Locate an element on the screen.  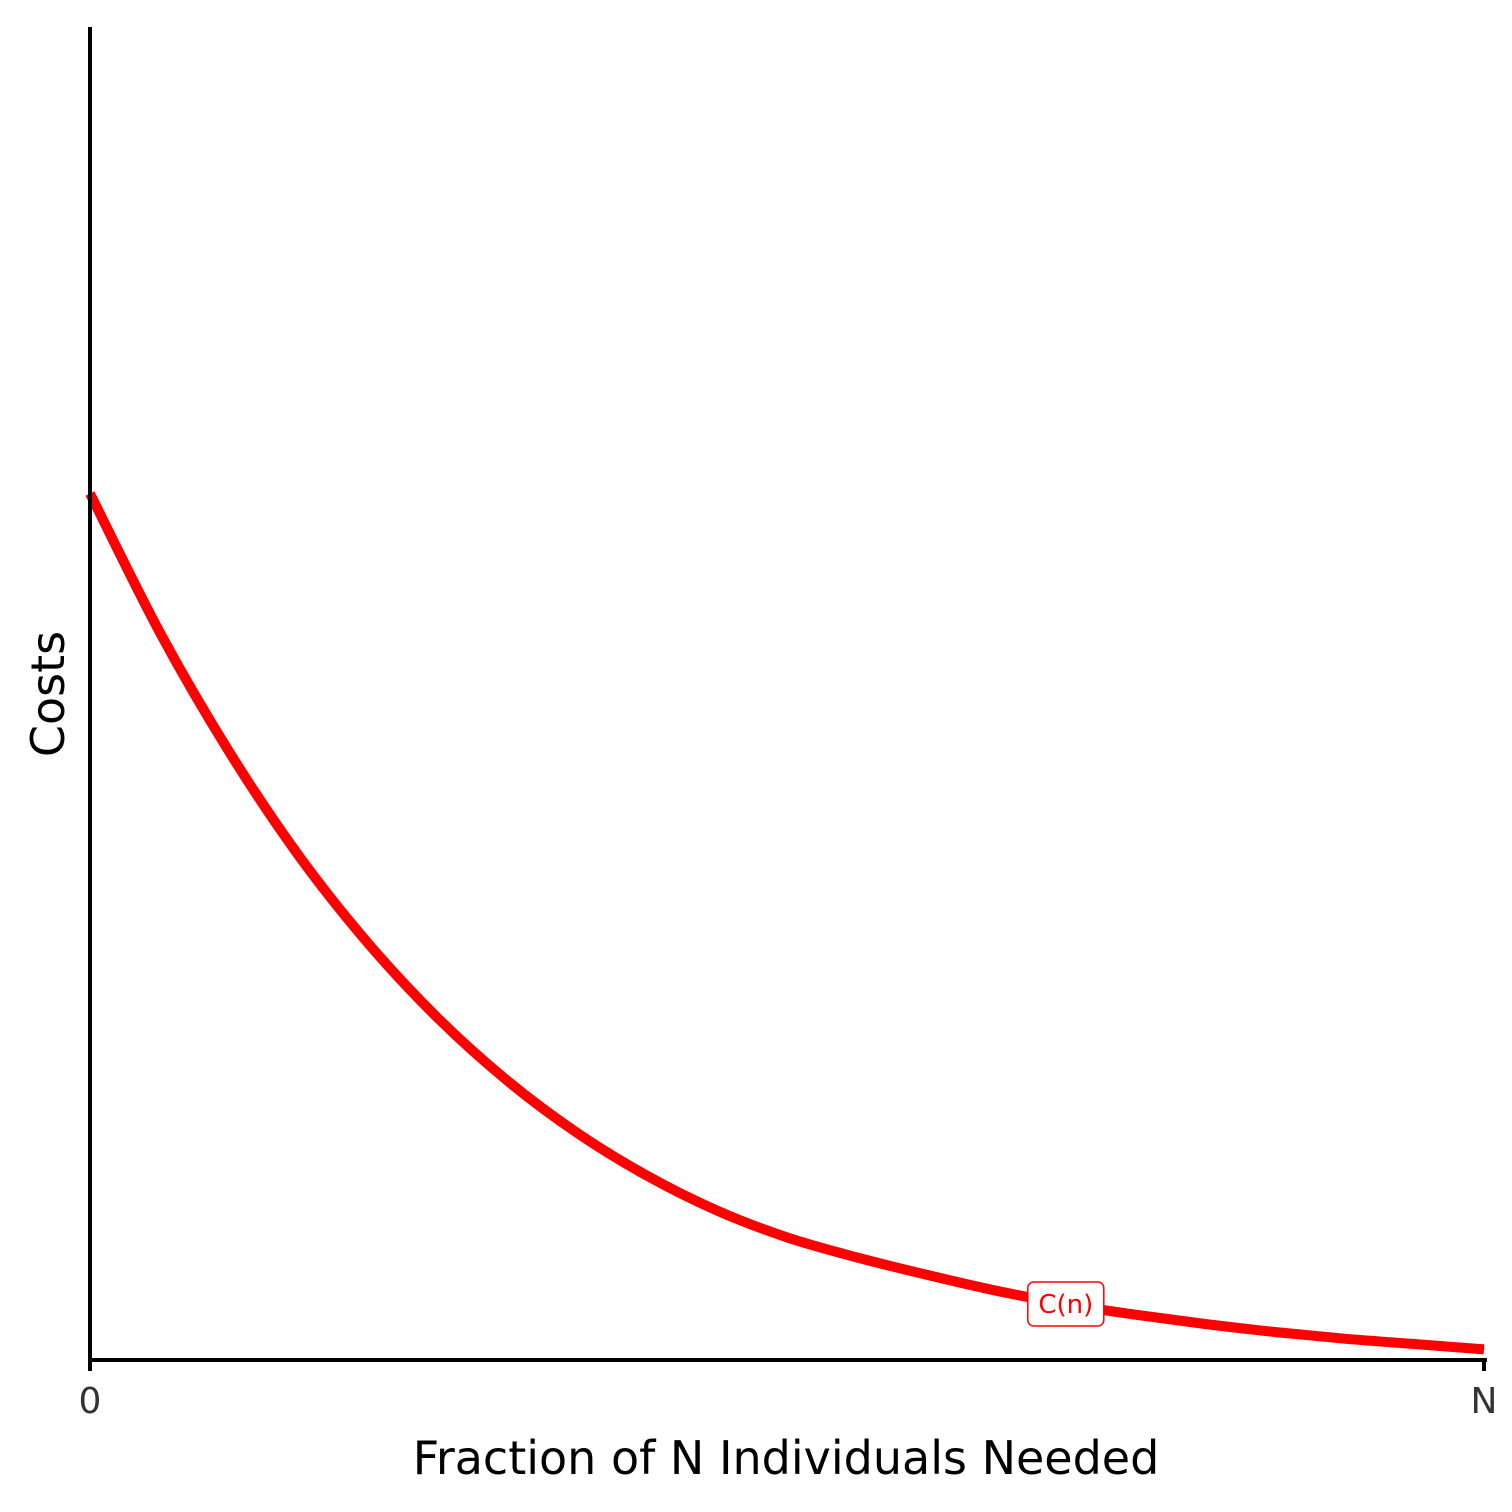
x-tick-label: 0 is located at coordinates (90, 1401).